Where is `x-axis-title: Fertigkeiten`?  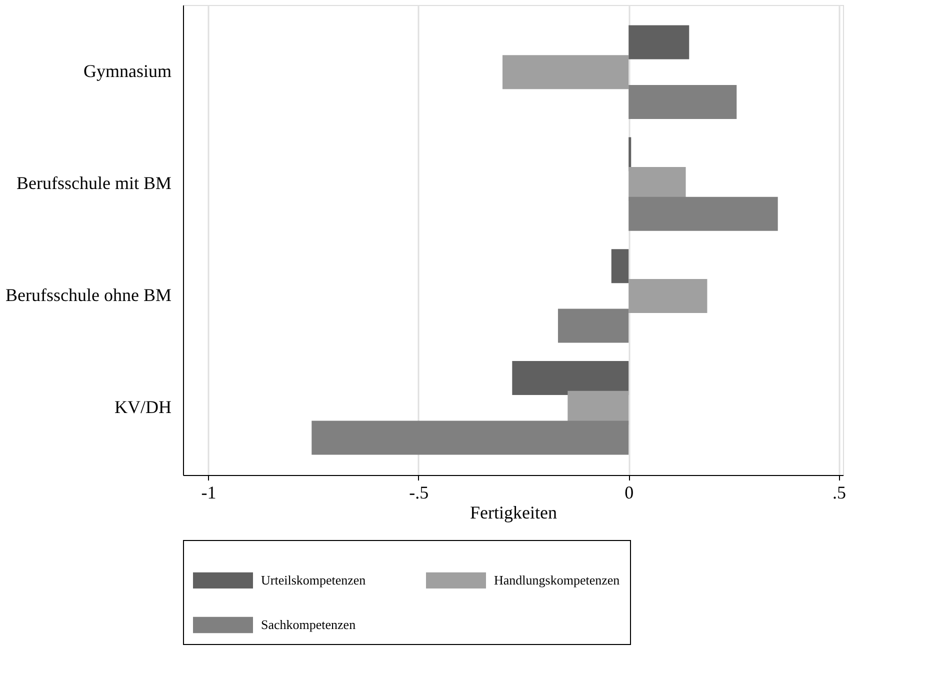
x-axis-title: Fertigkeiten is located at coordinates (513, 512).